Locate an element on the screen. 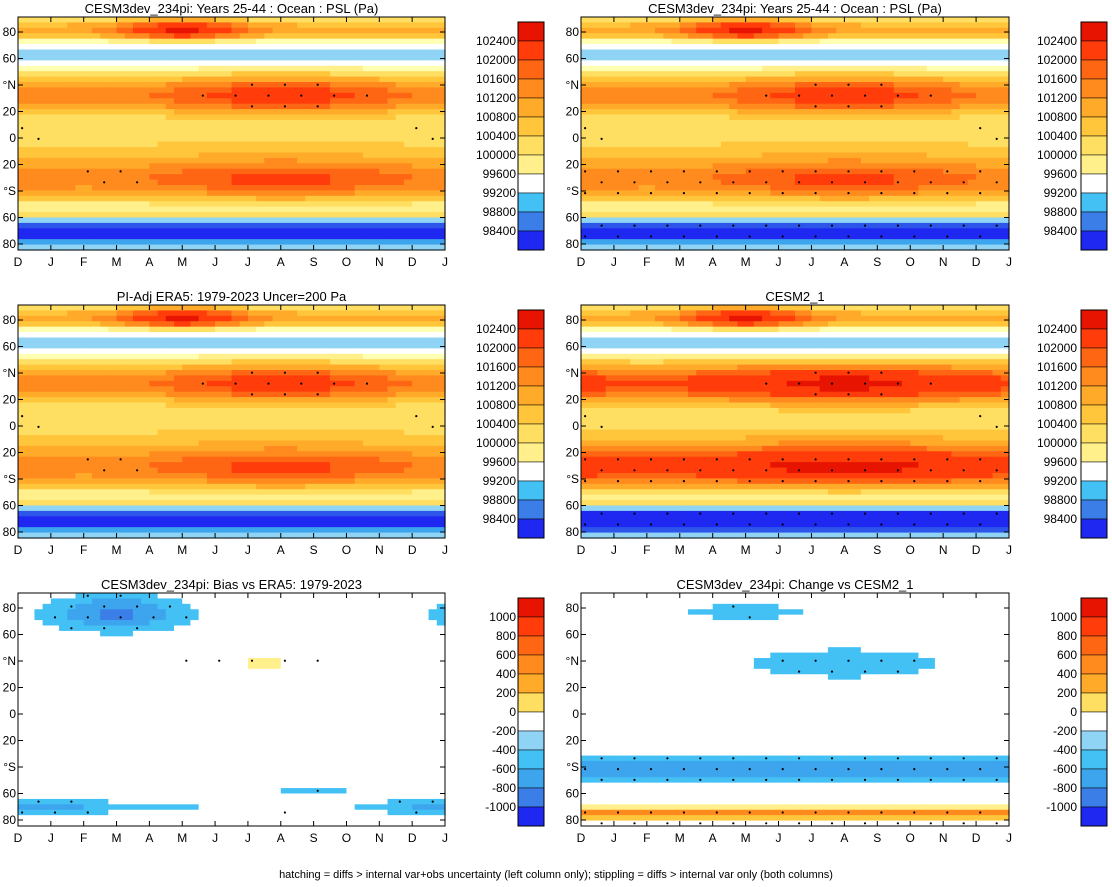 The height and width of the screenshot is (887, 1112). y-tick-label: 60 is located at coordinates (573, 218).